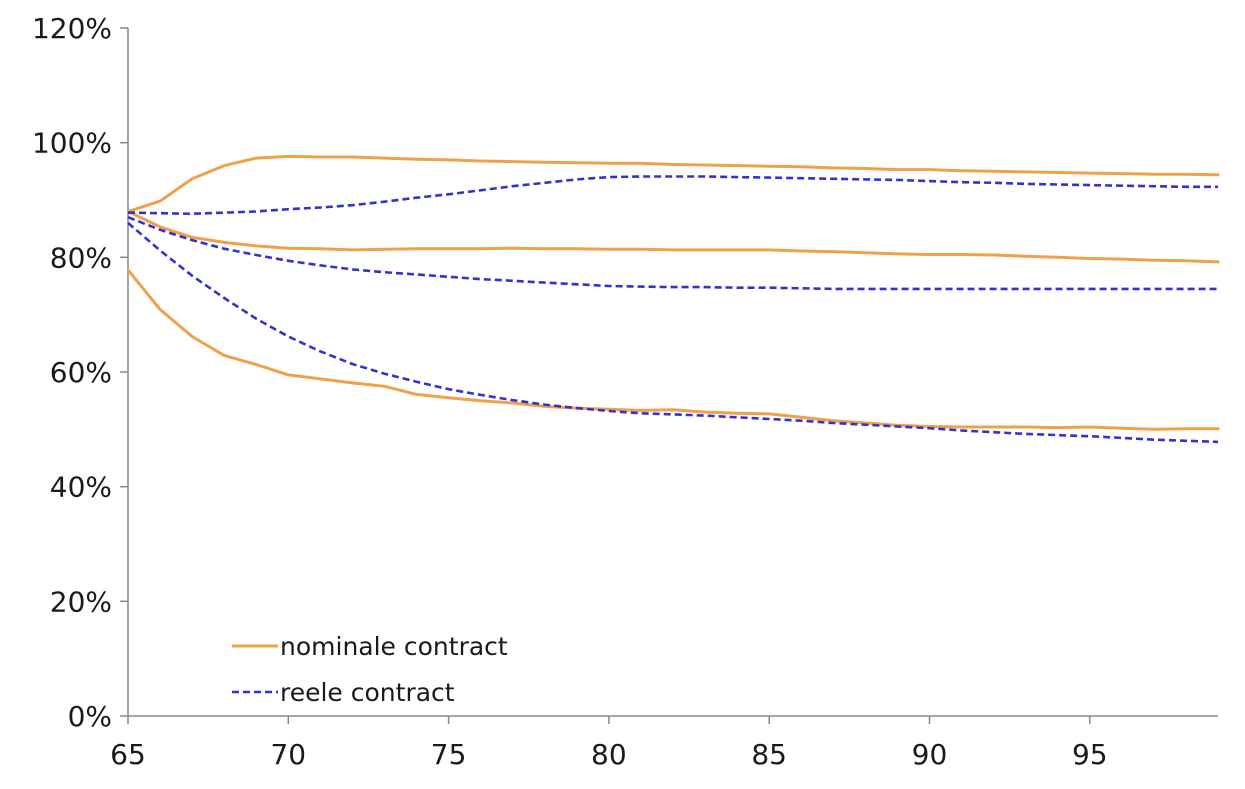 This screenshot has height=789, width=1245. I want to click on y-tick-label: 20%, so click(81, 601).